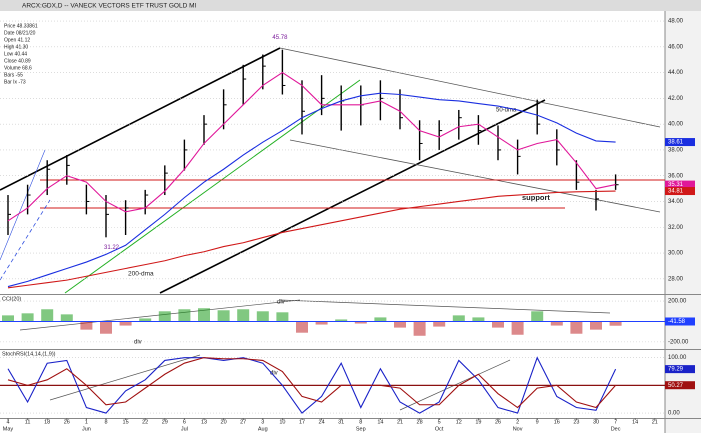 Image resolution: width=701 pixels, height=433 pixels. What do you see at coordinates (165, 422) in the screenshot?
I see `x-tick-label: 29` at bounding box center [165, 422].